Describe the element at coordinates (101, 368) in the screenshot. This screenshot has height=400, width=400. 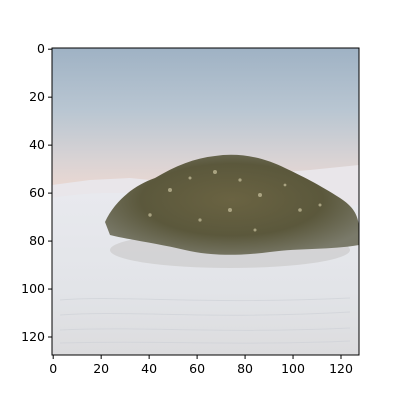
I see `x-tick-label: 20` at that location.